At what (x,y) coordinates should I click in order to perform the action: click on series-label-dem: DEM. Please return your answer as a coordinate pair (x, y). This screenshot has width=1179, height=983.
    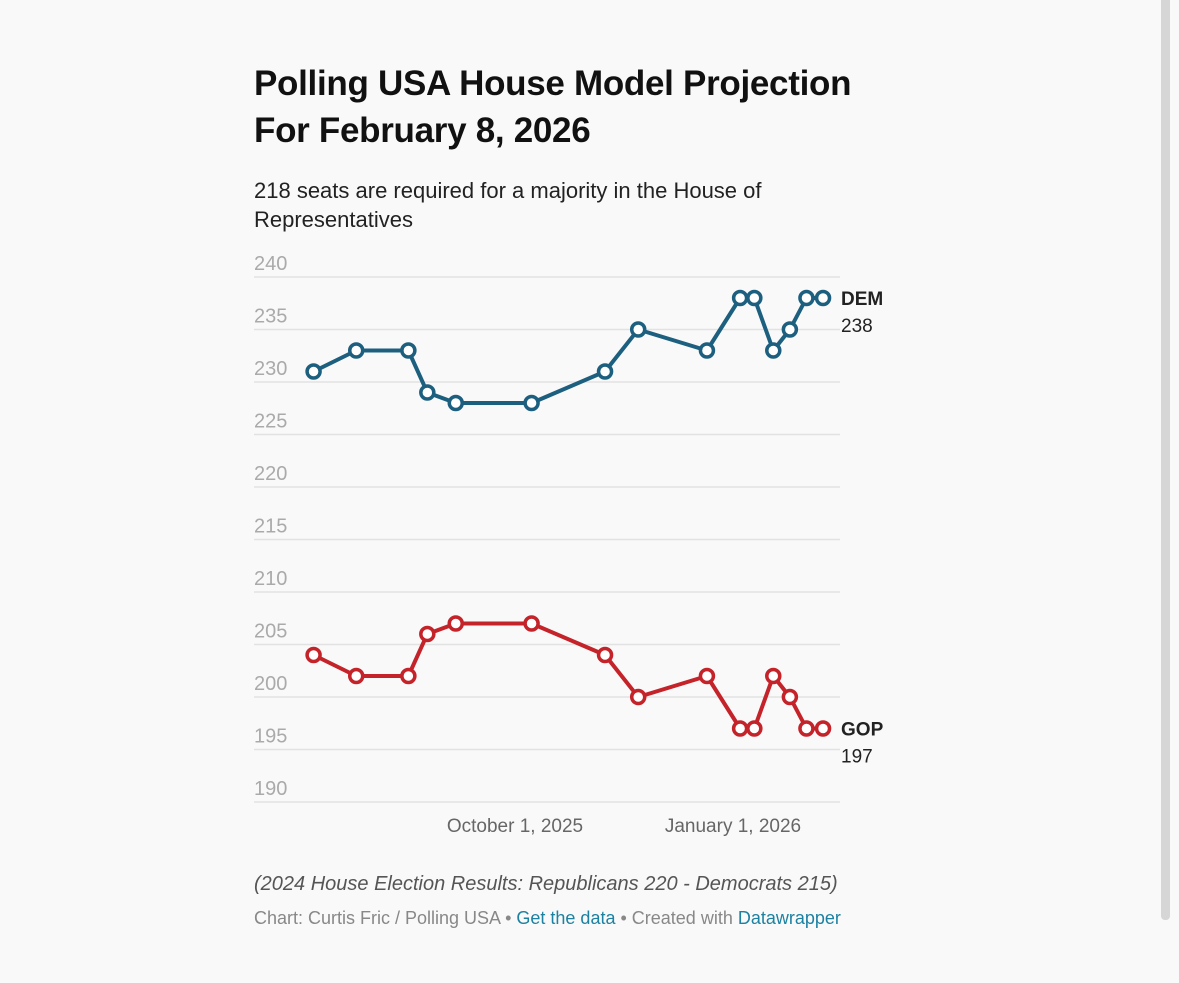
    Looking at the image, I should click on (862, 299).